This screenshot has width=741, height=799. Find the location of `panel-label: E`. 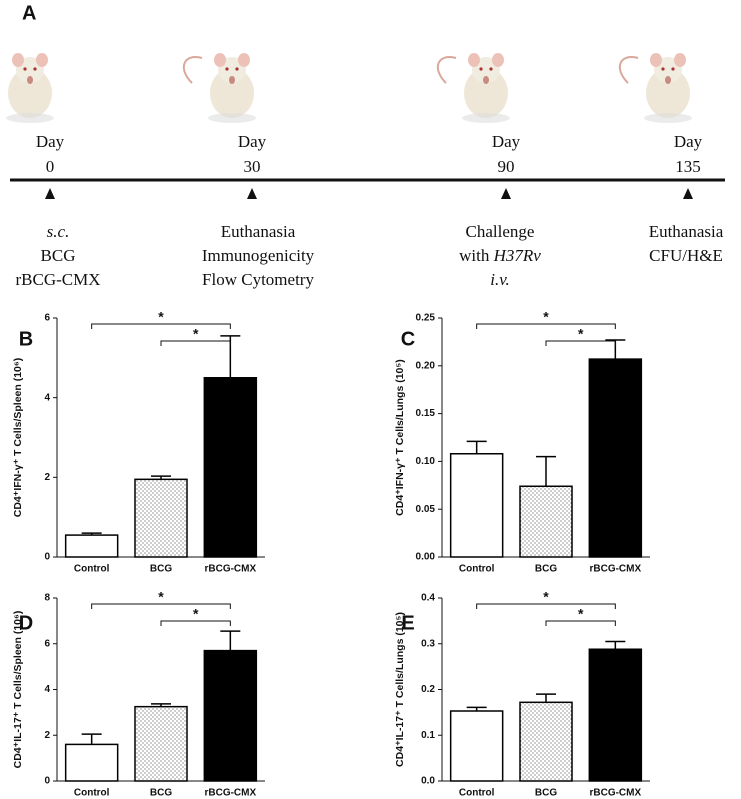

panel-label: E is located at coordinates (407, 623).